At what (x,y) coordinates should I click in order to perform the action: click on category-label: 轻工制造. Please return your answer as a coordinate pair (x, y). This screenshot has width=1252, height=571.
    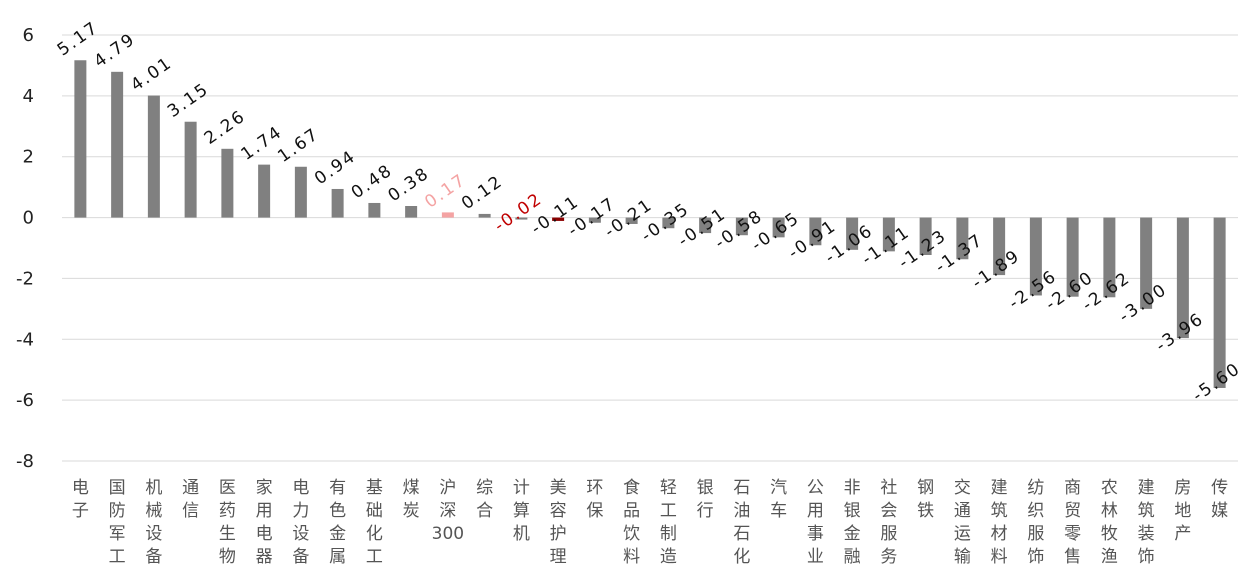
    Looking at the image, I should click on (668, 522).